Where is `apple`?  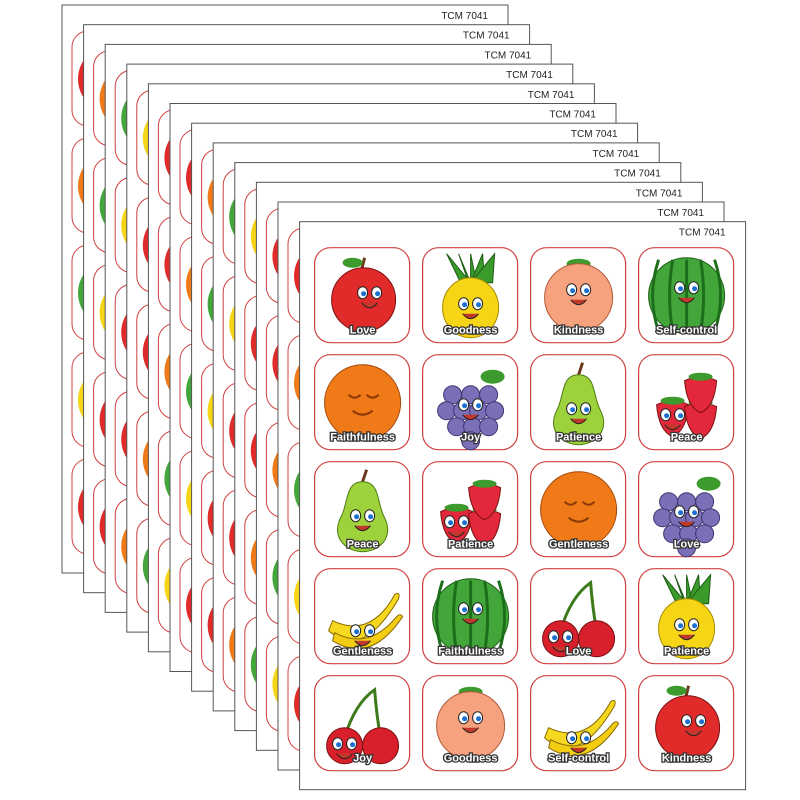 apple is located at coordinates (688, 728).